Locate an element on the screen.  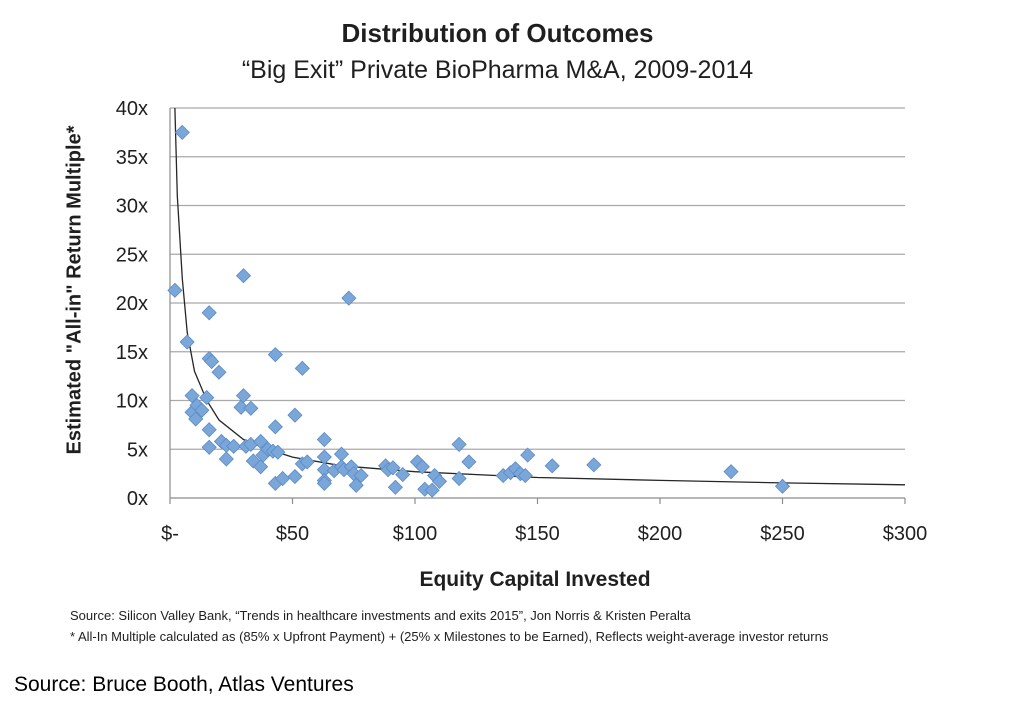
x-tick-label: $300 is located at coordinates (905, 534).